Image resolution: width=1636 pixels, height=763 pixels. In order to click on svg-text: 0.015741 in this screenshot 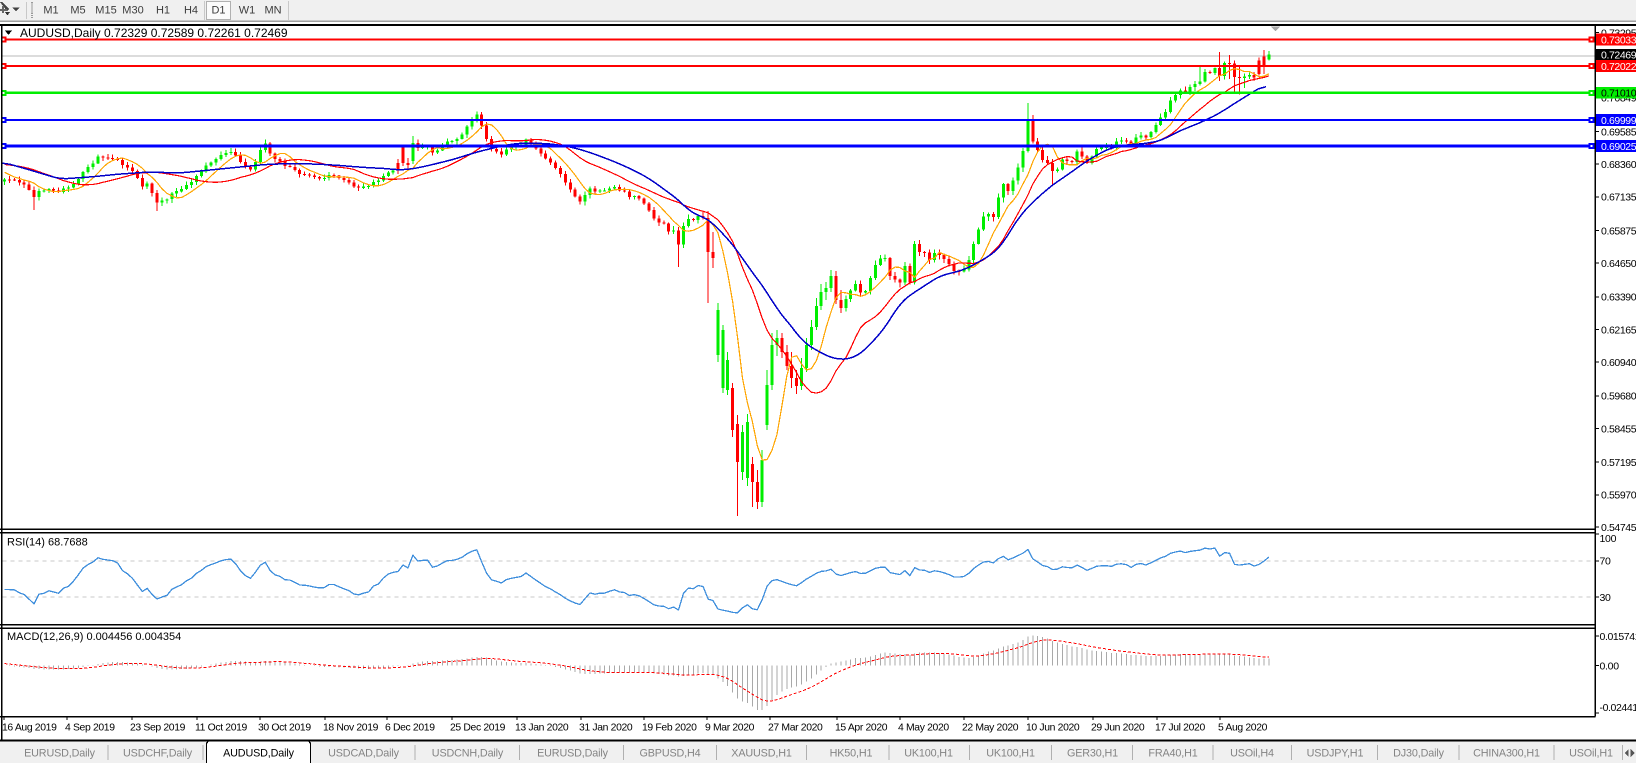, I will do `click(1618, 637)`.